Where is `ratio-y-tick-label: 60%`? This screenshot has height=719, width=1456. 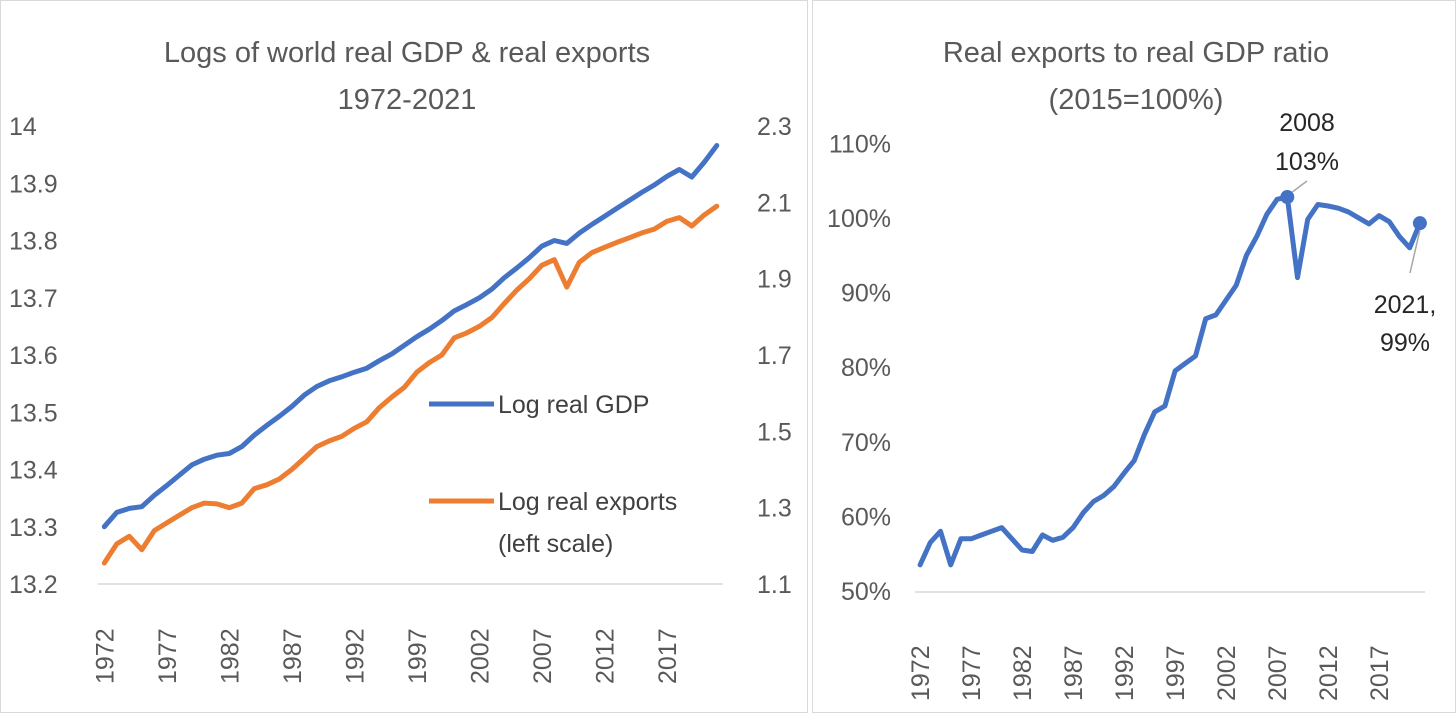 ratio-y-tick-label: 60% is located at coordinates (866, 517).